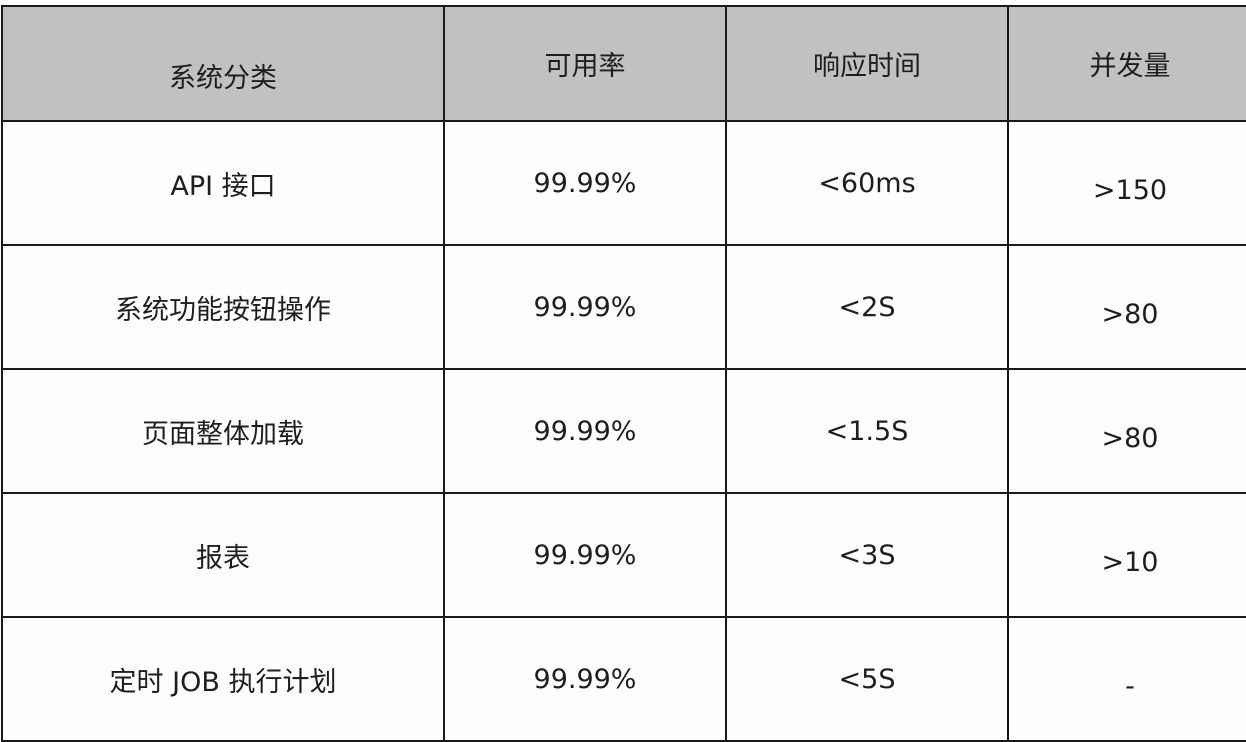  What do you see at coordinates (223, 431) in the screenshot?
I see `cell-system-category: 页面整体加载` at bounding box center [223, 431].